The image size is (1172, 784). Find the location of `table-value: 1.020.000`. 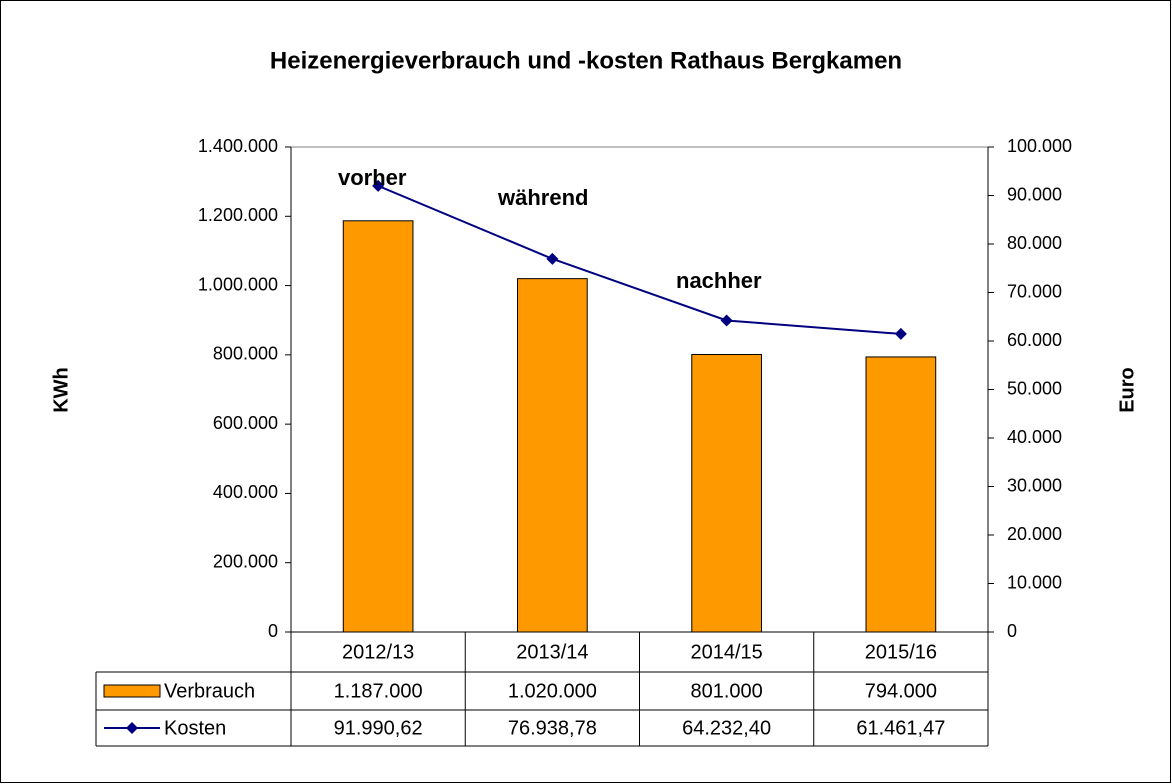

table-value: 1.020.000 is located at coordinates (552, 691).